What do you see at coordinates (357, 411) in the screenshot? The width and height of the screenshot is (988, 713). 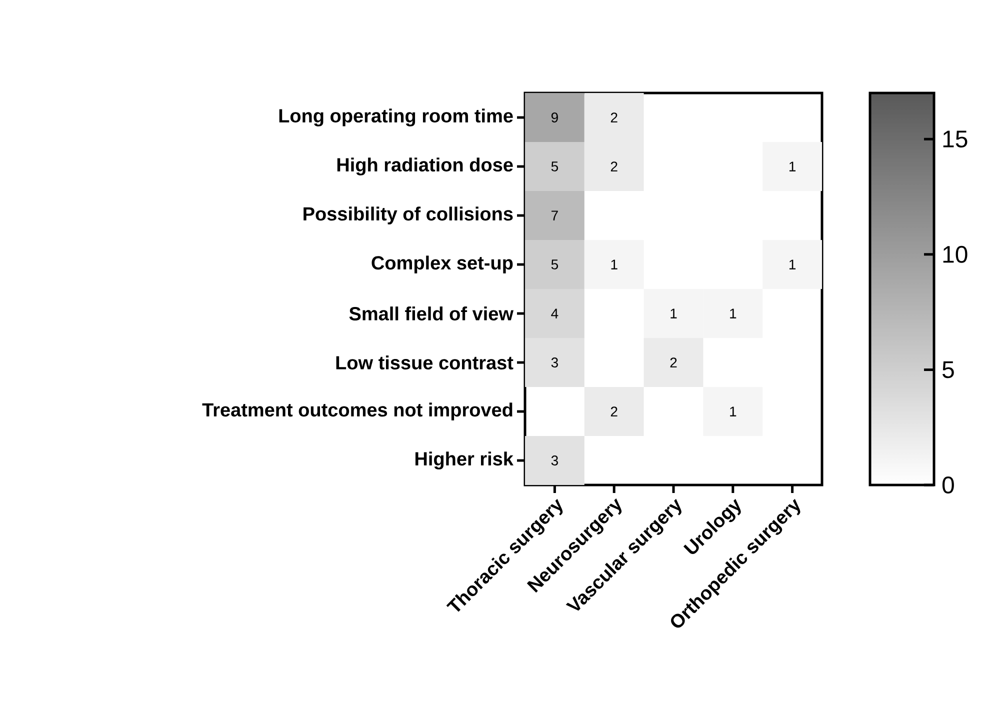 I see `y-tick-label: Treatment outcomes not improved` at bounding box center [357, 411].